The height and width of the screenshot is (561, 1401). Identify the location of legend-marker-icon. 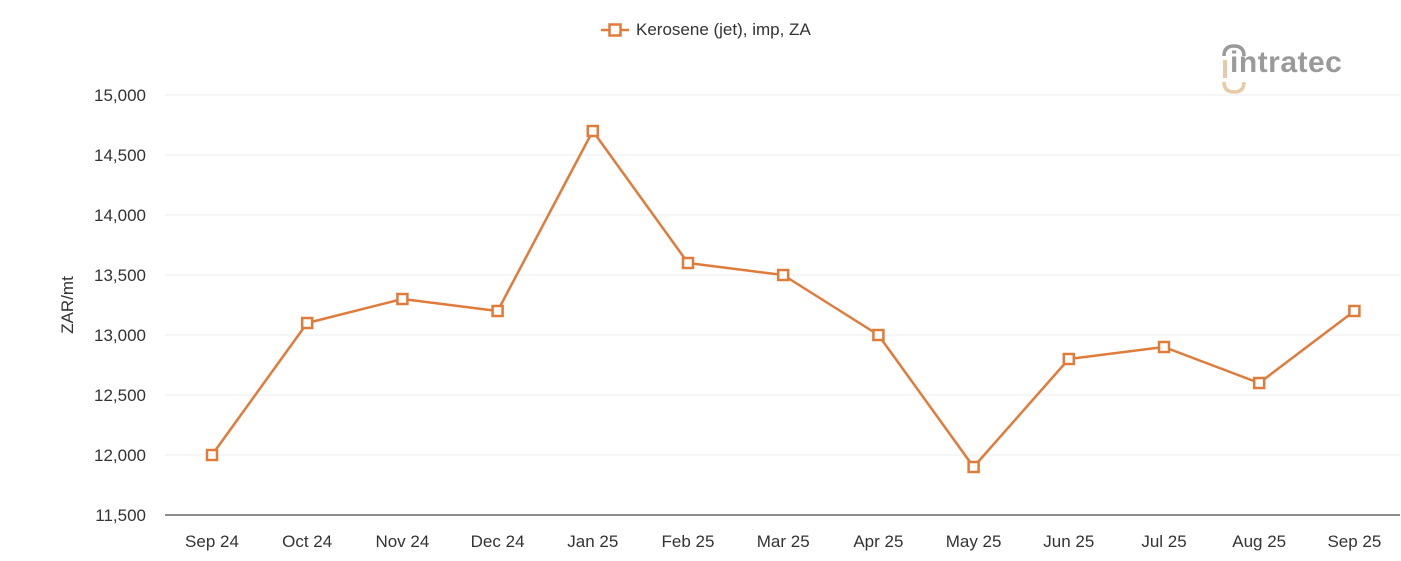
(615, 30).